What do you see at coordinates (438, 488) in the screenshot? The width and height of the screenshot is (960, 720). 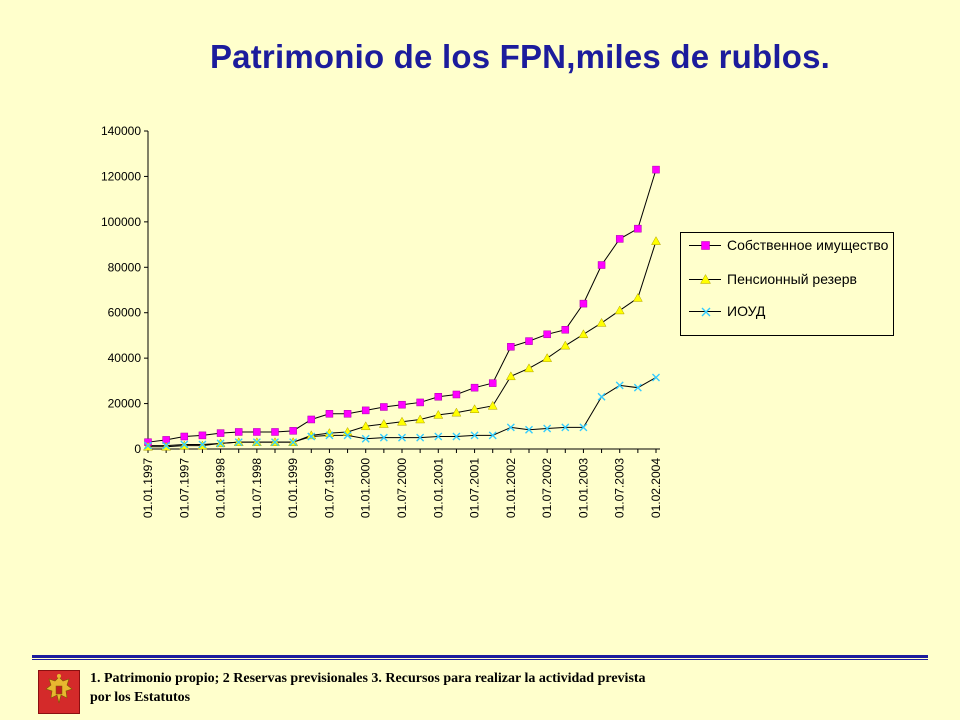 I see `x-tick-label: 01.01.2001` at bounding box center [438, 488].